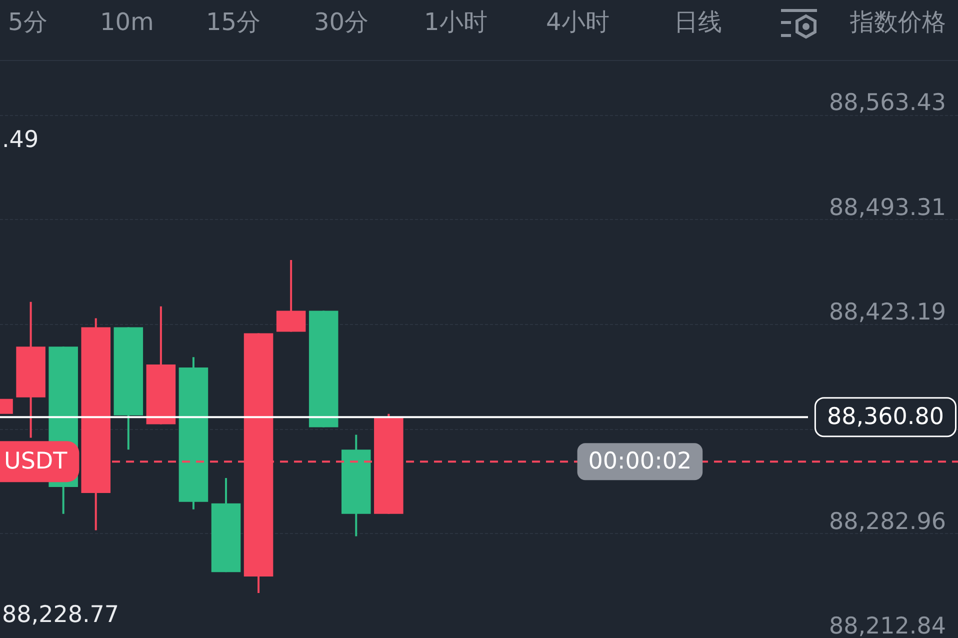  I want to click on y-tick-label: 88,493.31, so click(887, 207).